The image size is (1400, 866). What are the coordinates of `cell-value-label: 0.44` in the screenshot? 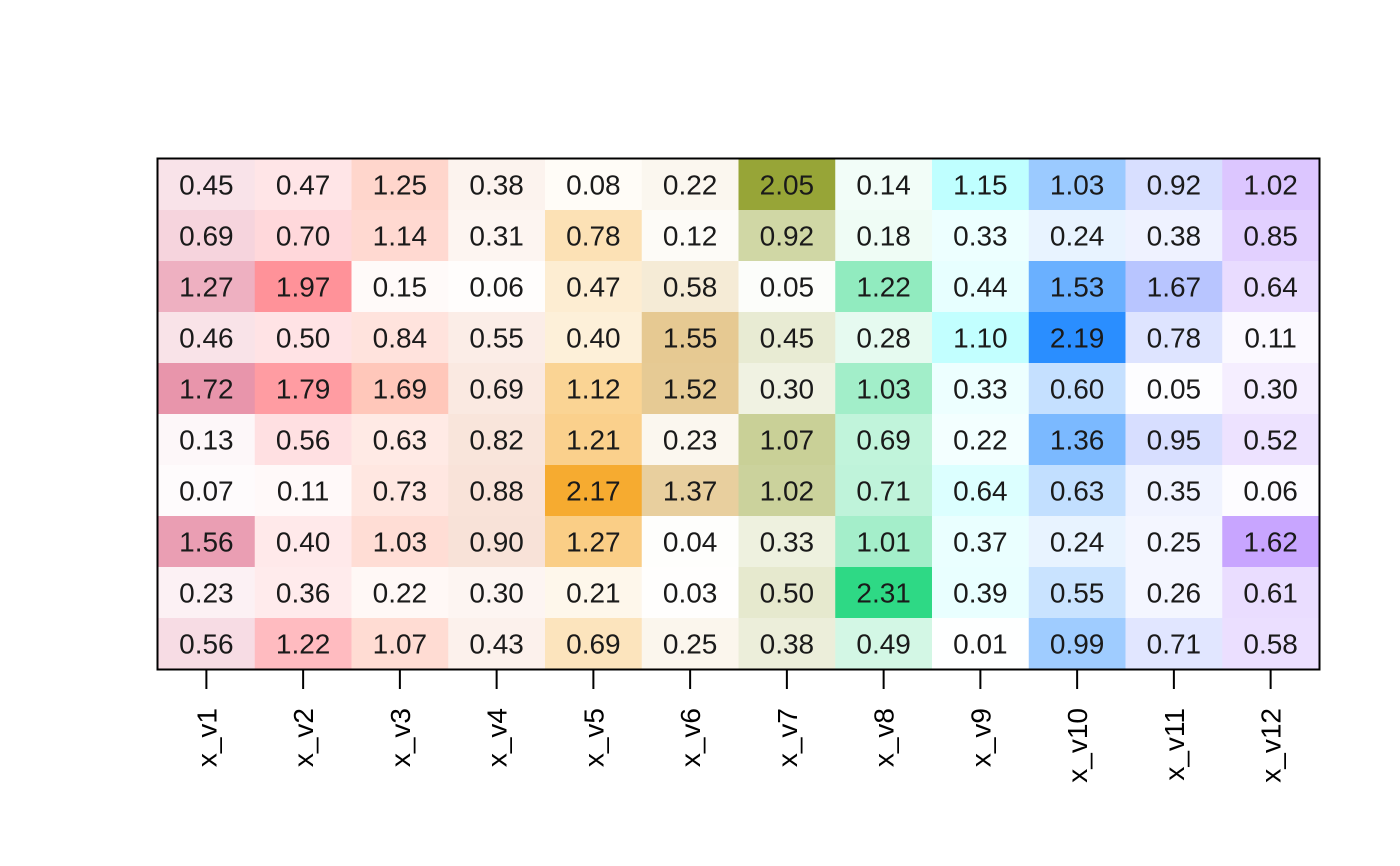 It's located at (980, 287).